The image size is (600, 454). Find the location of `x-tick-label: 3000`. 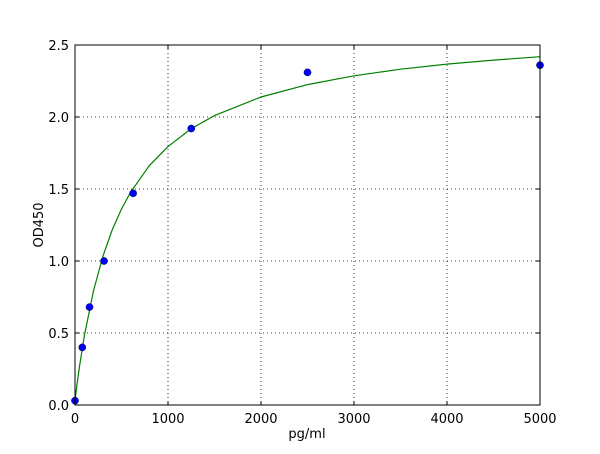

x-tick-label: 3000 is located at coordinates (353, 419).